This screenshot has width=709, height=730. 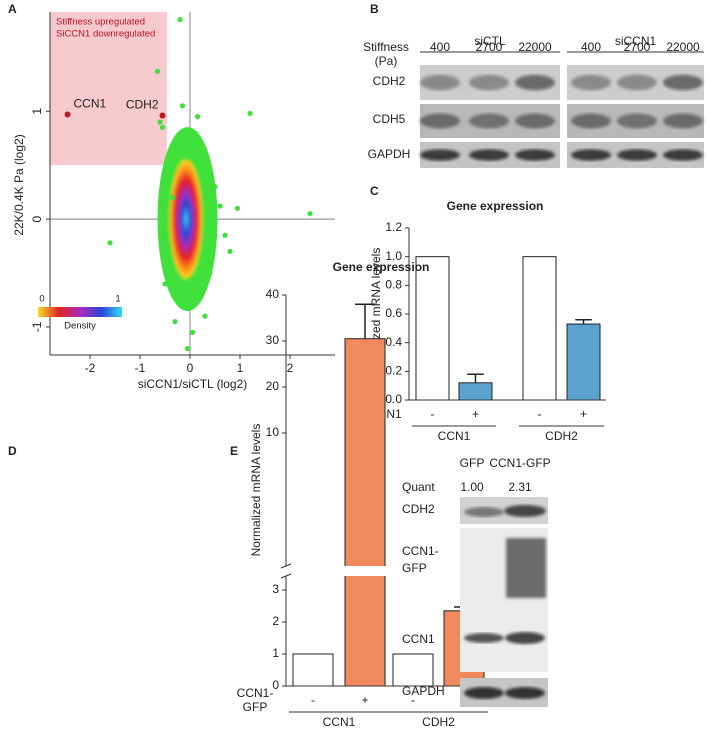 What do you see at coordinates (190, 368) in the screenshot?
I see `x-tick-label: 0` at bounding box center [190, 368].